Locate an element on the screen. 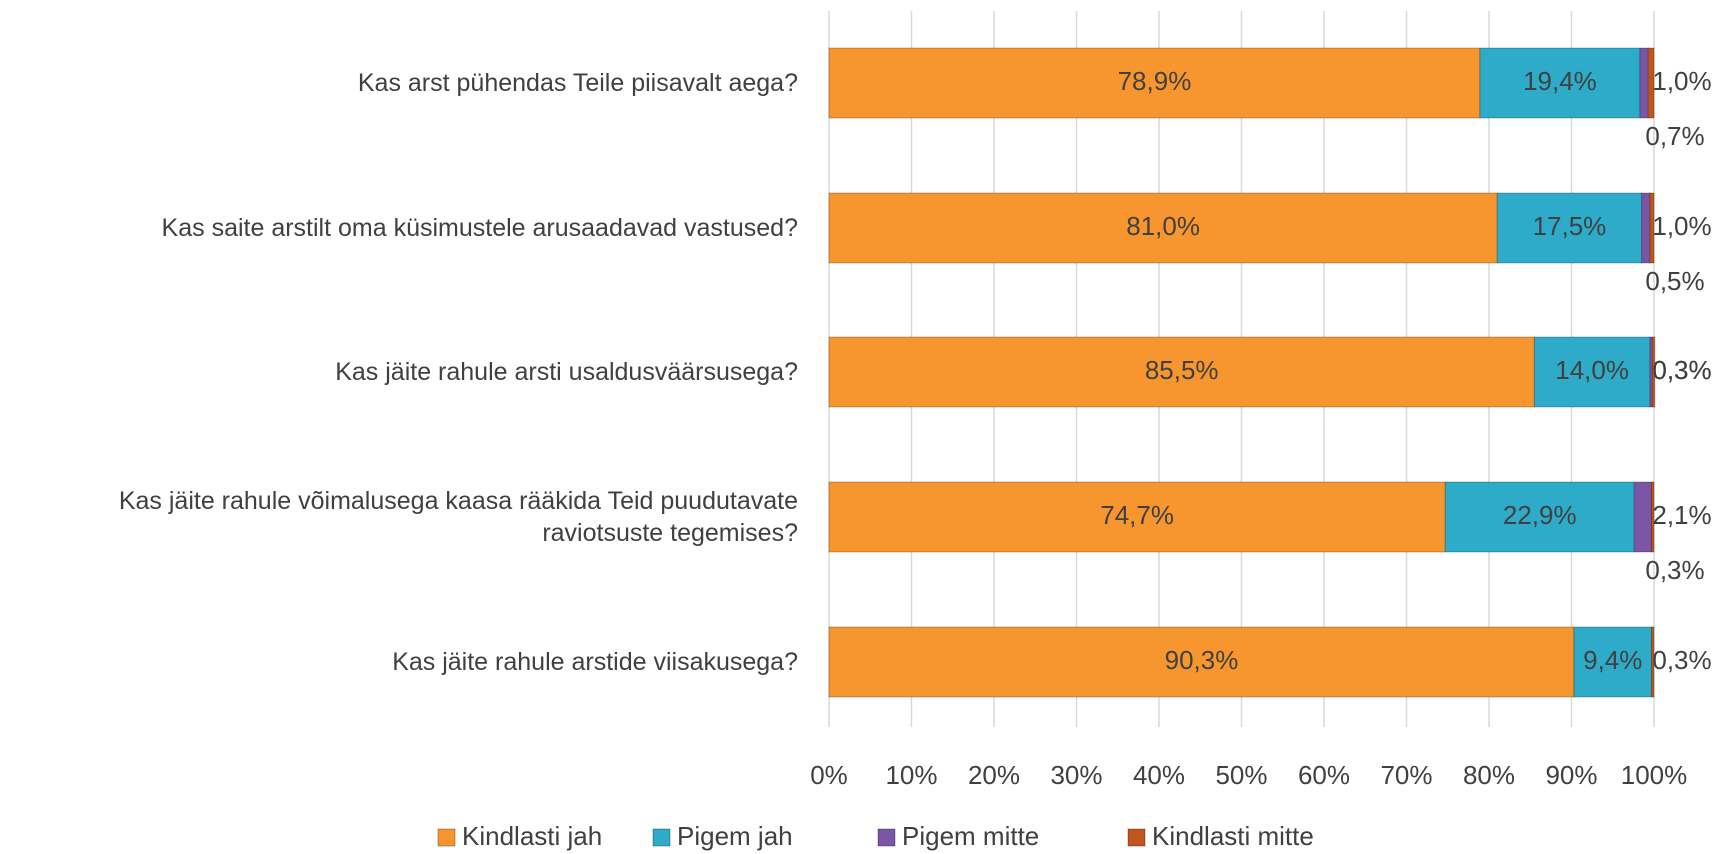  data-label: 85,5% is located at coordinates (1182, 370).